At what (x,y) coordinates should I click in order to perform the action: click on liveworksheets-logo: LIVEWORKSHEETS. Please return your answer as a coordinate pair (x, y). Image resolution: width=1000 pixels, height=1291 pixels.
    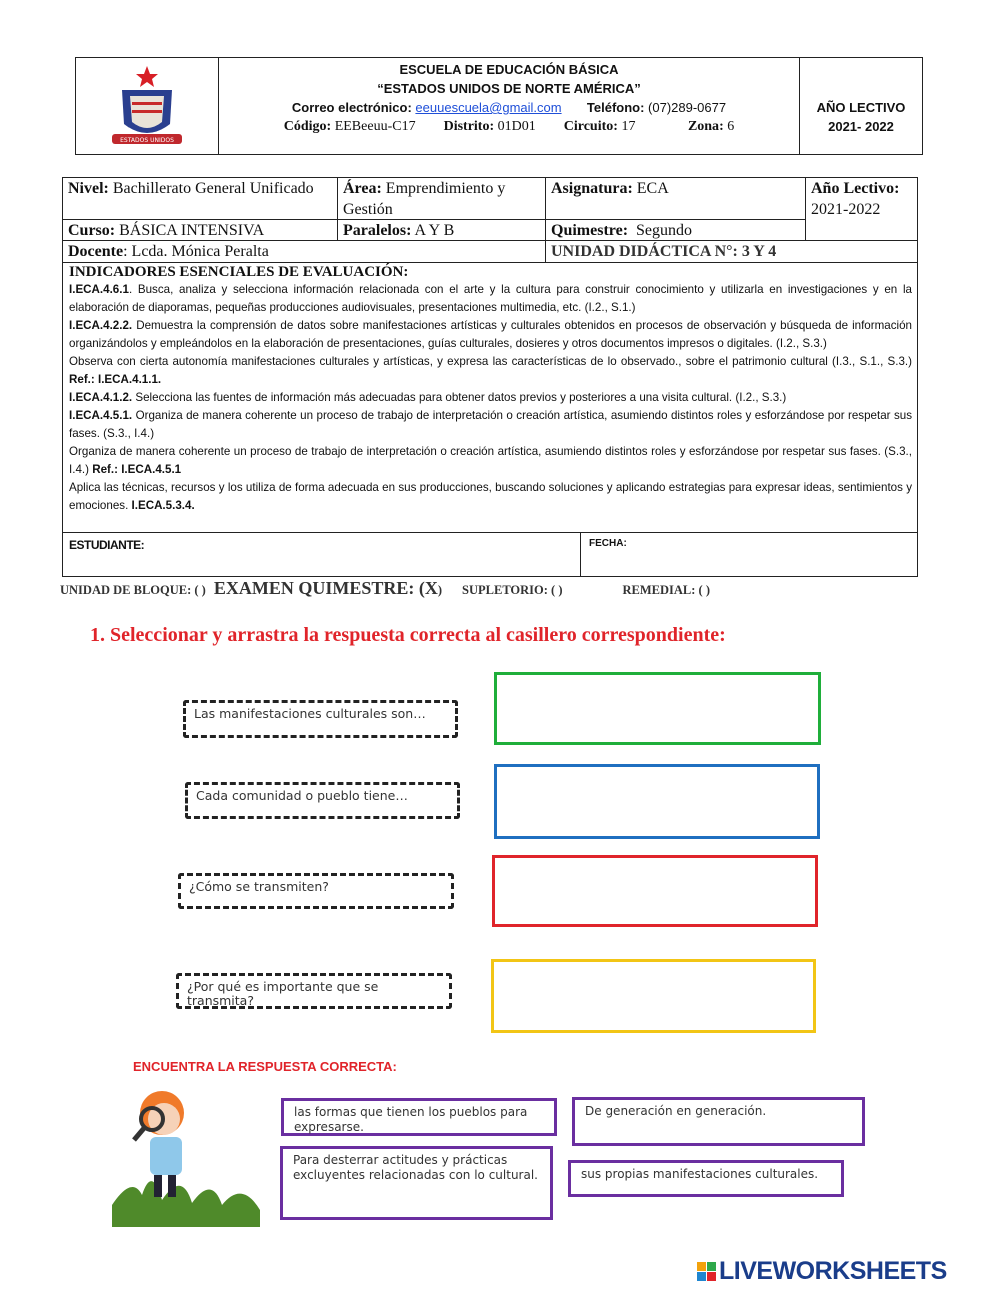
    Looking at the image, I should click on (847, 1271).